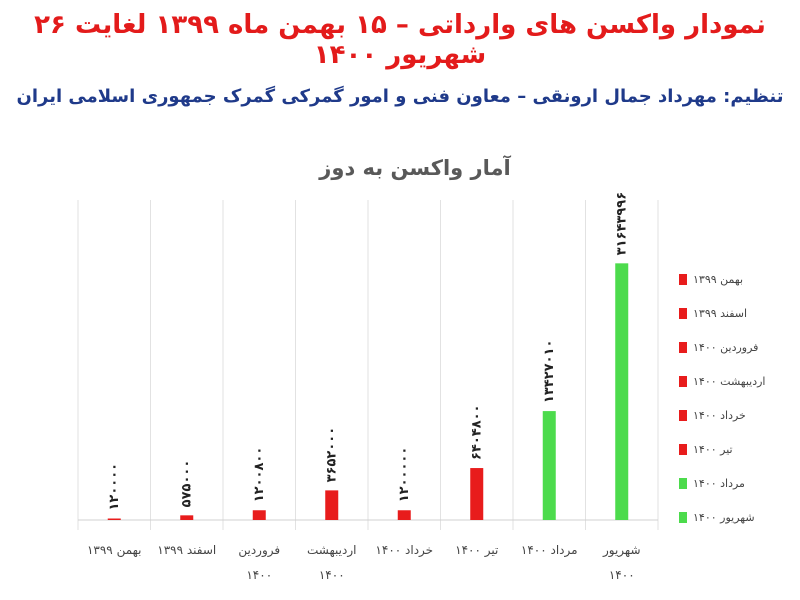 The height and width of the screenshot is (600, 800). I want to click on legend-label: اسفند ۱۳۹۹, so click(720, 313).